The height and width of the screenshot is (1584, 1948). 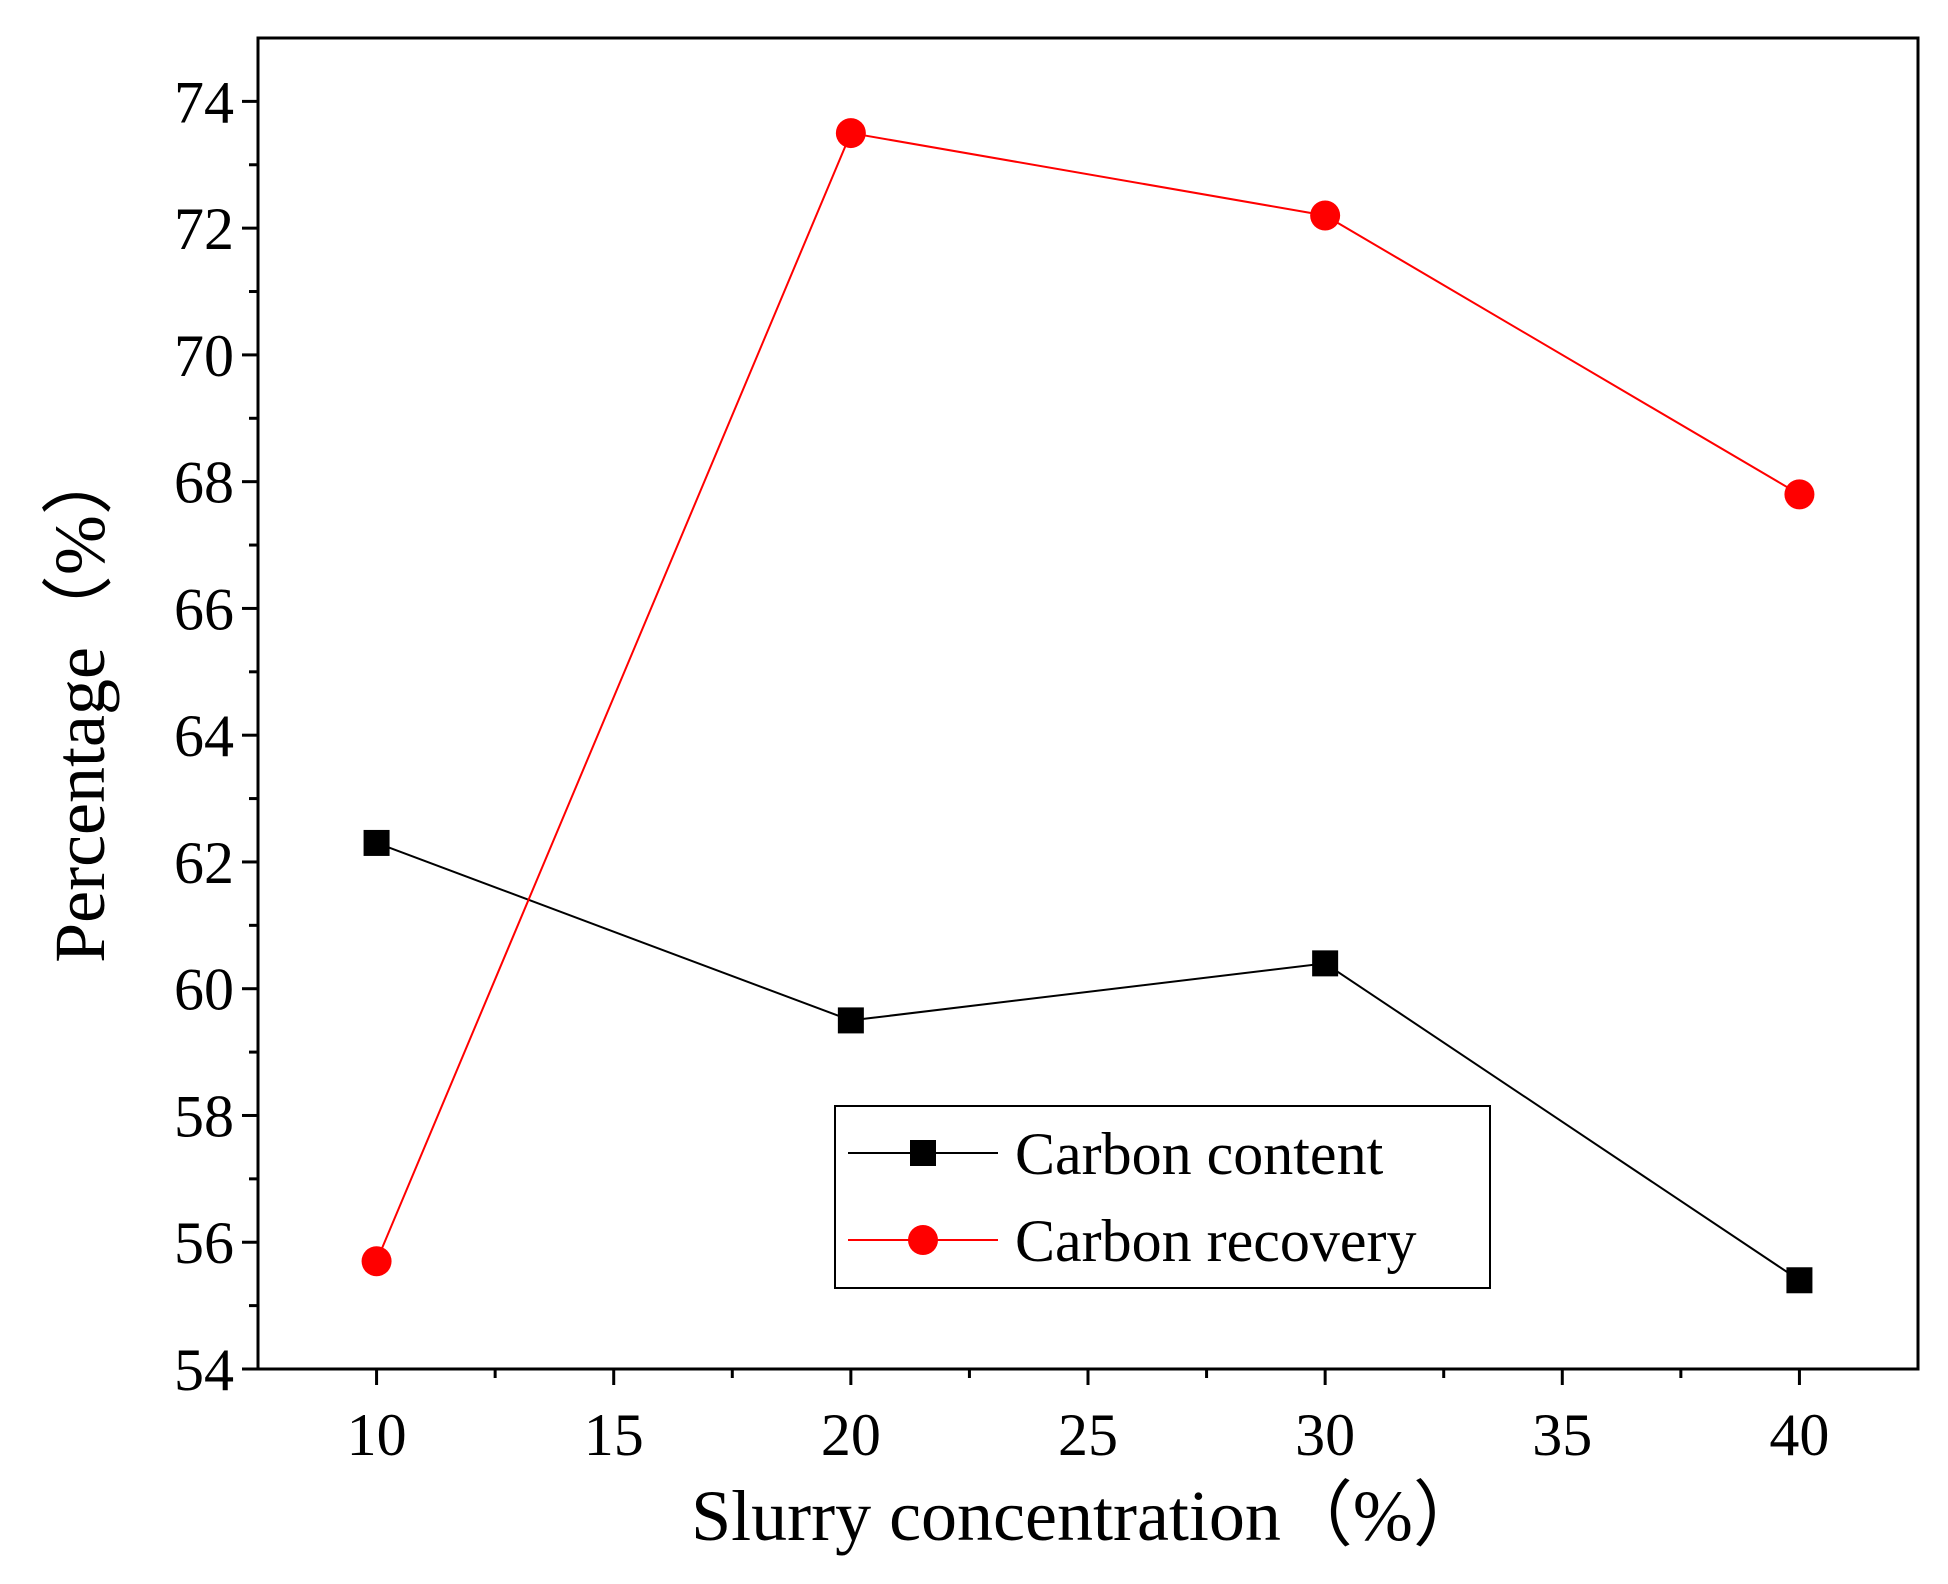 What do you see at coordinates (1215, 1241) in the screenshot?
I see `legend-label-carbon-recovery: Carbon recovery` at bounding box center [1215, 1241].